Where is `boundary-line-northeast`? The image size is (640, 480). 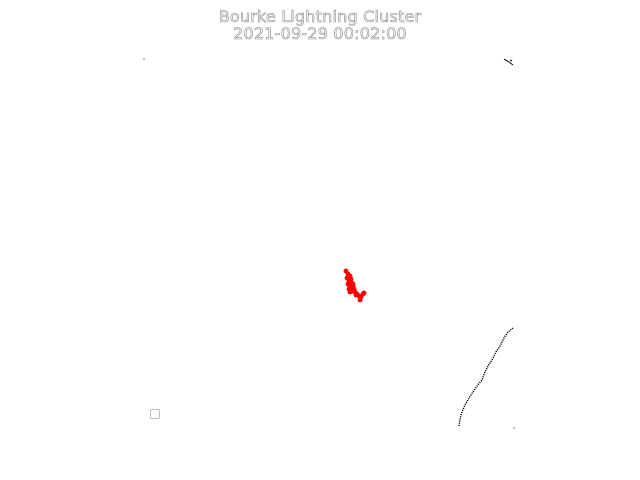
boundary-line-northeast is located at coordinates (508, 62).